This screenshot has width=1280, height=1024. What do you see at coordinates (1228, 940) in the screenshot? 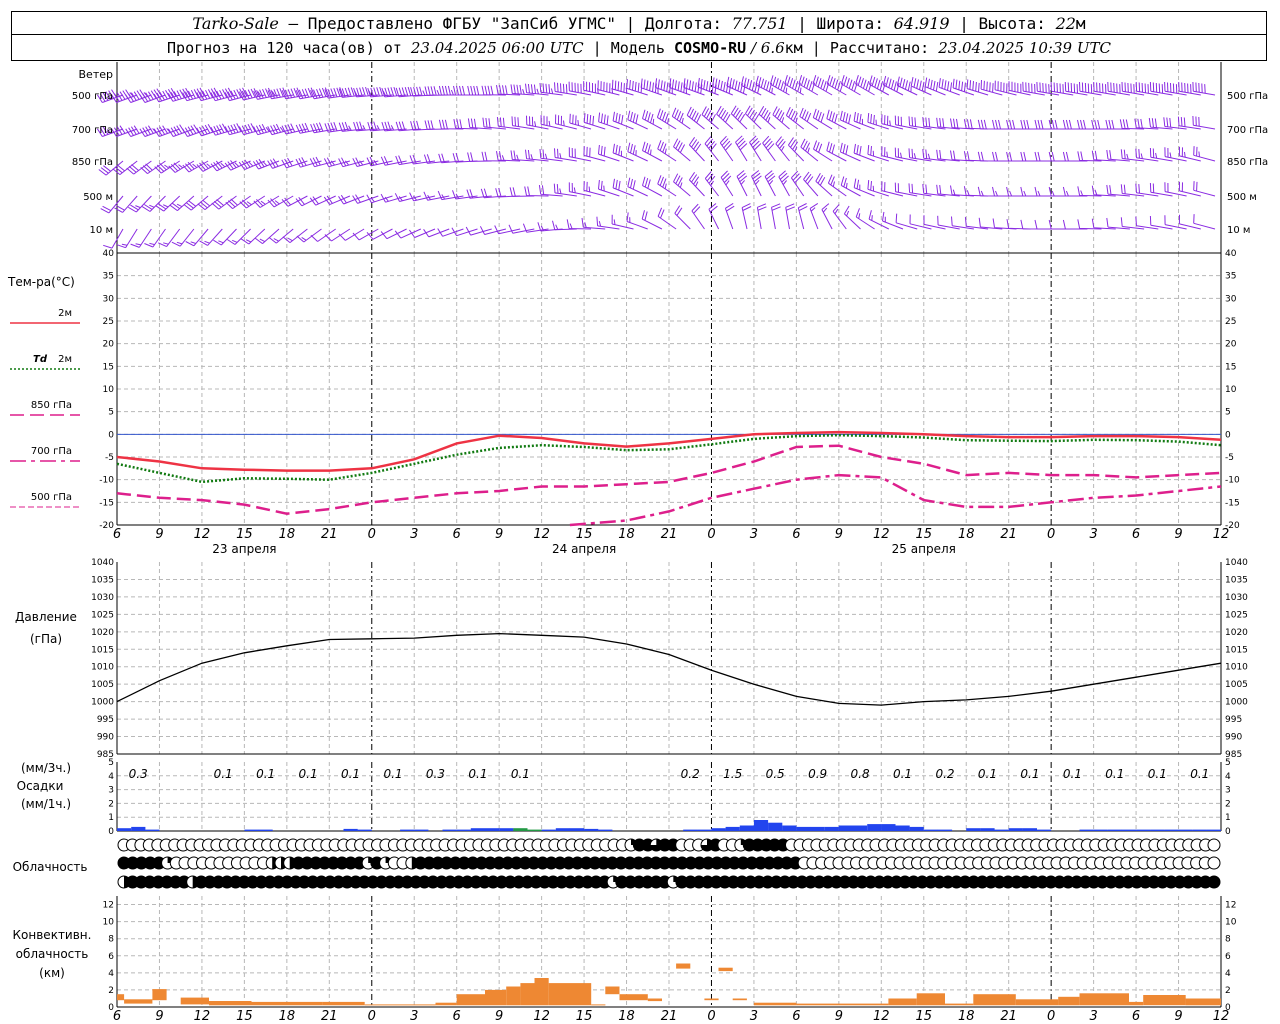
I see `conv-ytick-right: 8` at bounding box center [1228, 940].